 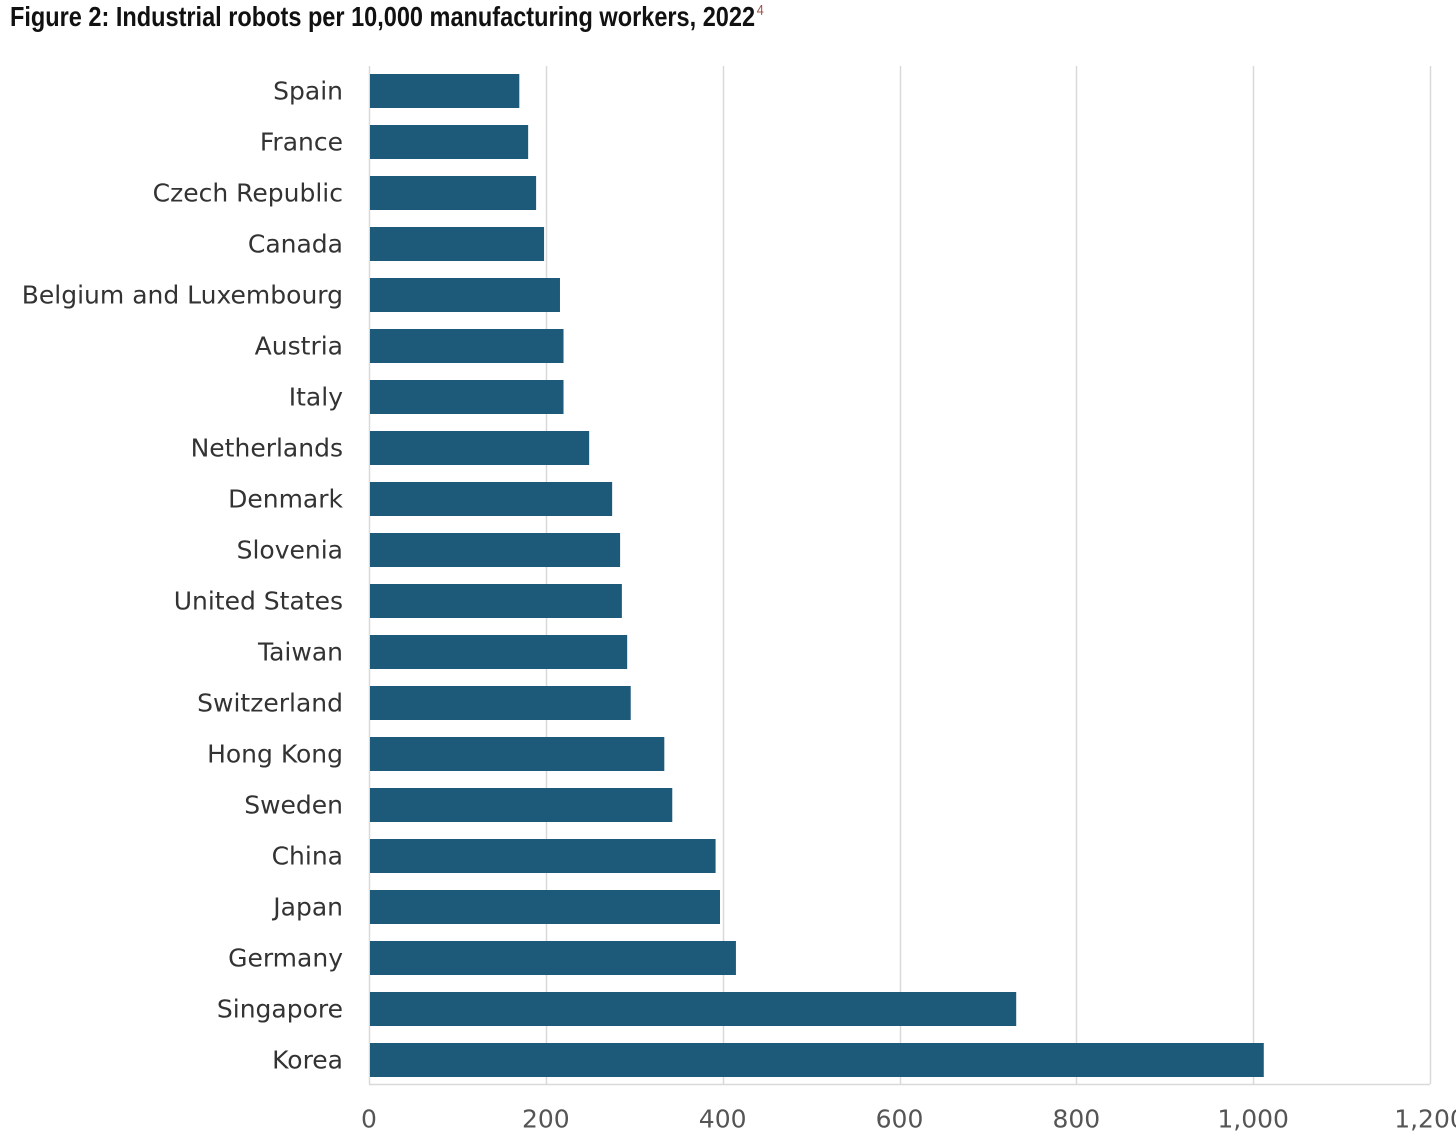 What do you see at coordinates (248, 193) in the screenshot?
I see `category-label: Czech Republic` at bounding box center [248, 193].